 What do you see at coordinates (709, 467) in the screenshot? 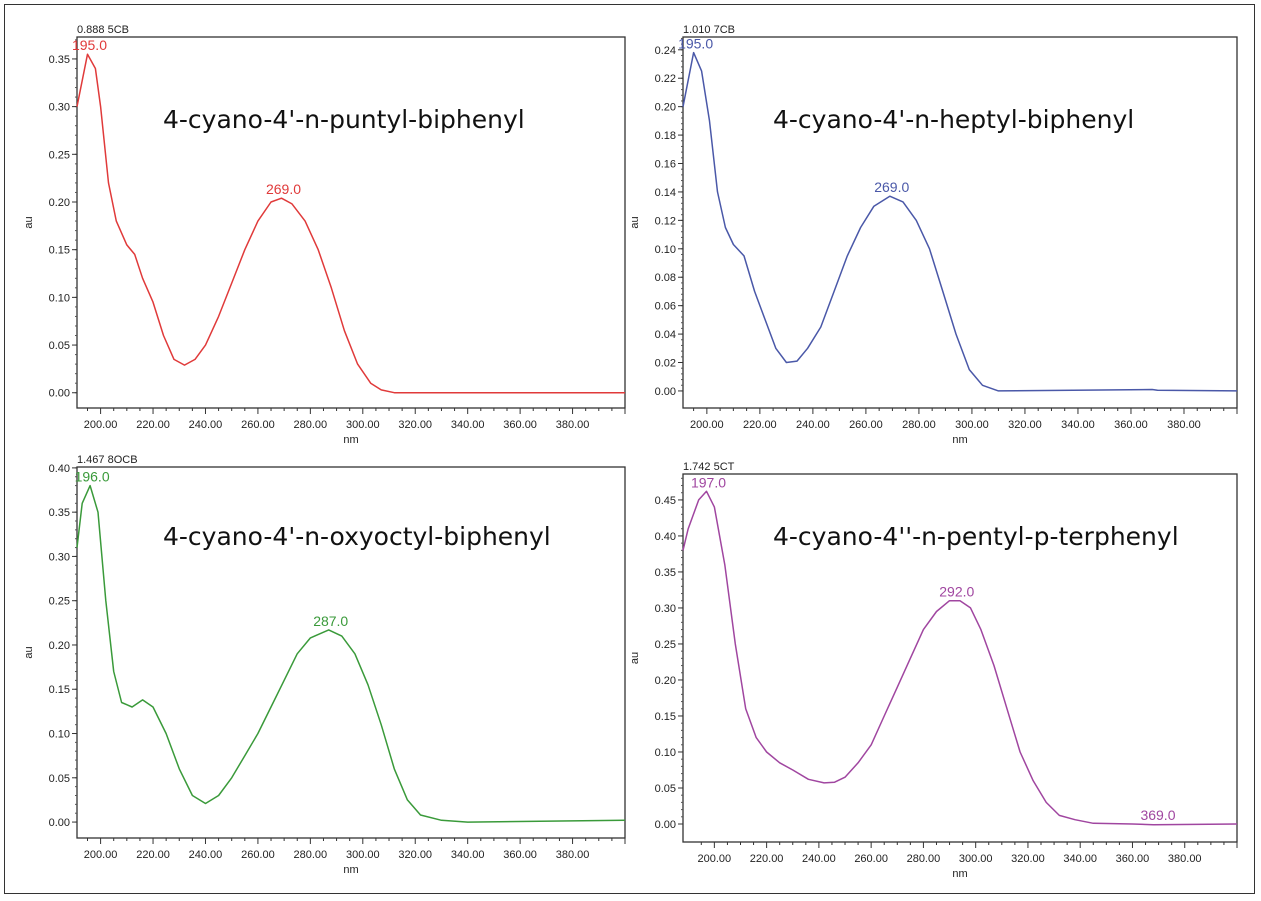
I see `panel-header: 1.742 5CT` at bounding box center [709, 467].